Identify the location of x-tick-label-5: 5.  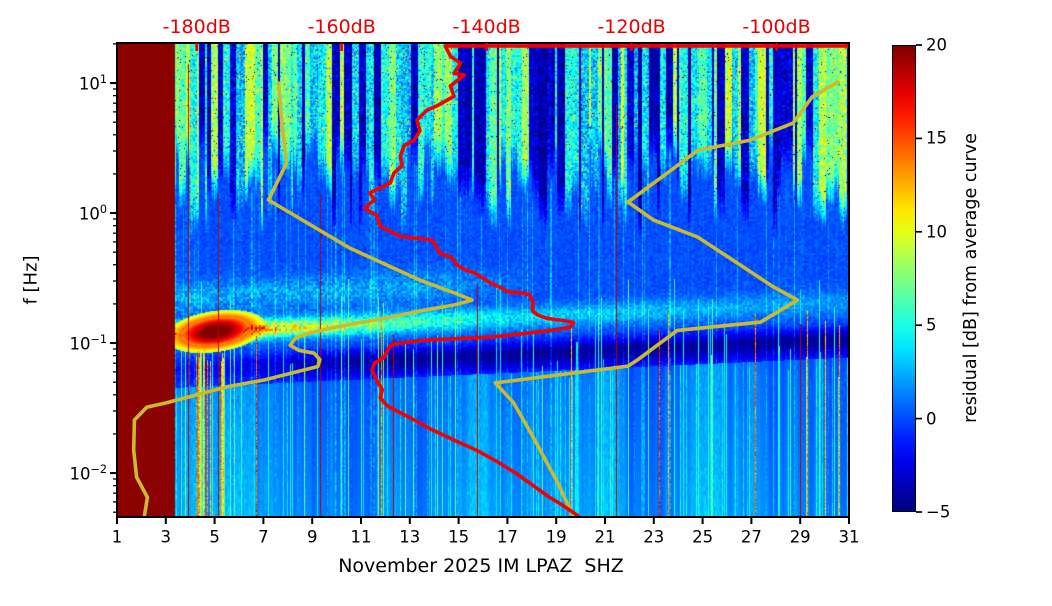
(214, 537).